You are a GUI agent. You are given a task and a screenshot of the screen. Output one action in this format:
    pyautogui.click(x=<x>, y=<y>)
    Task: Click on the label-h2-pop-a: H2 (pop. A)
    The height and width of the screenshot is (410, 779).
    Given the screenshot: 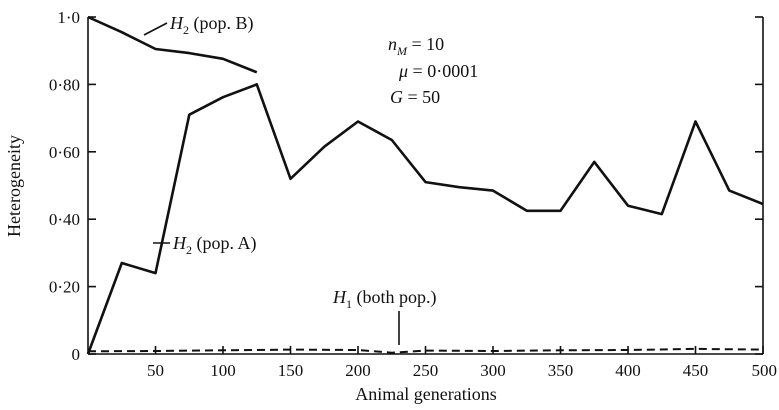 What is the action you would take?
    pyautogui.click(x=214, y=245)
    